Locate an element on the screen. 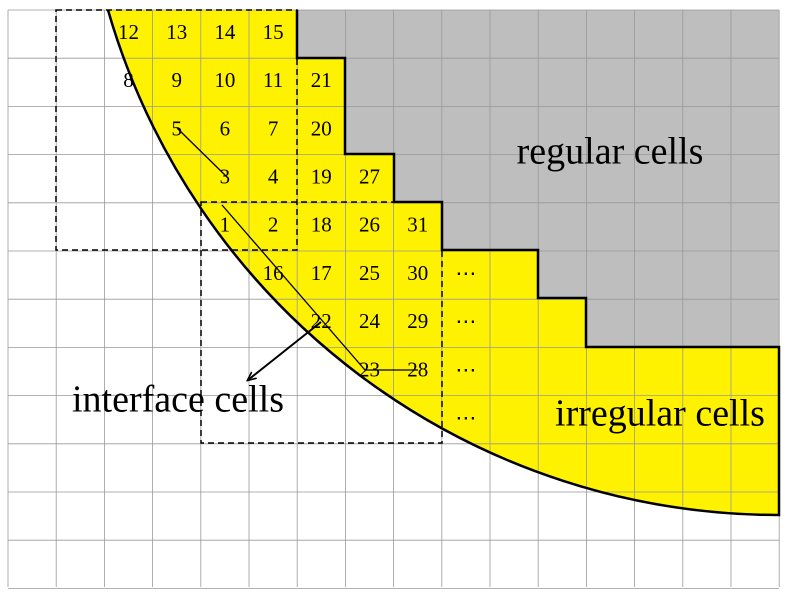 The image size is (789, 597). cell-label: 27 is located at coordinates (369, 177).